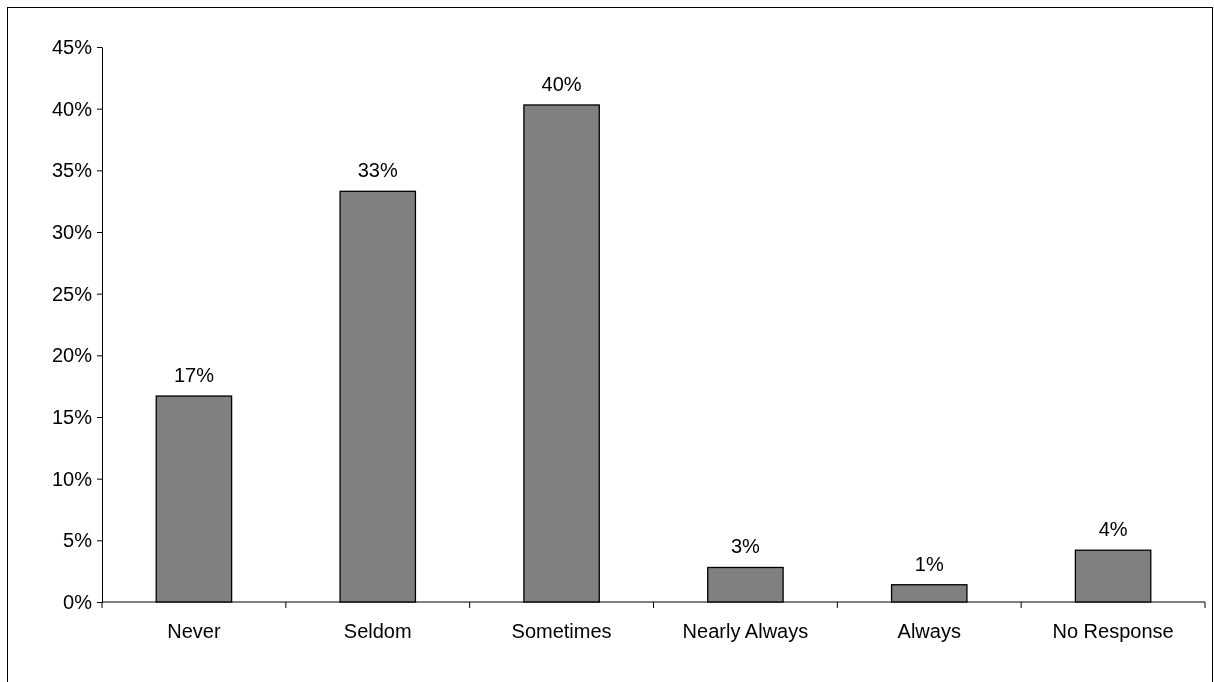 The height and width of the screenshot is (682, 1214). Describe the element at coordinates (1113, 529) in the screenshot. I see `data-label: 4%` at that location.